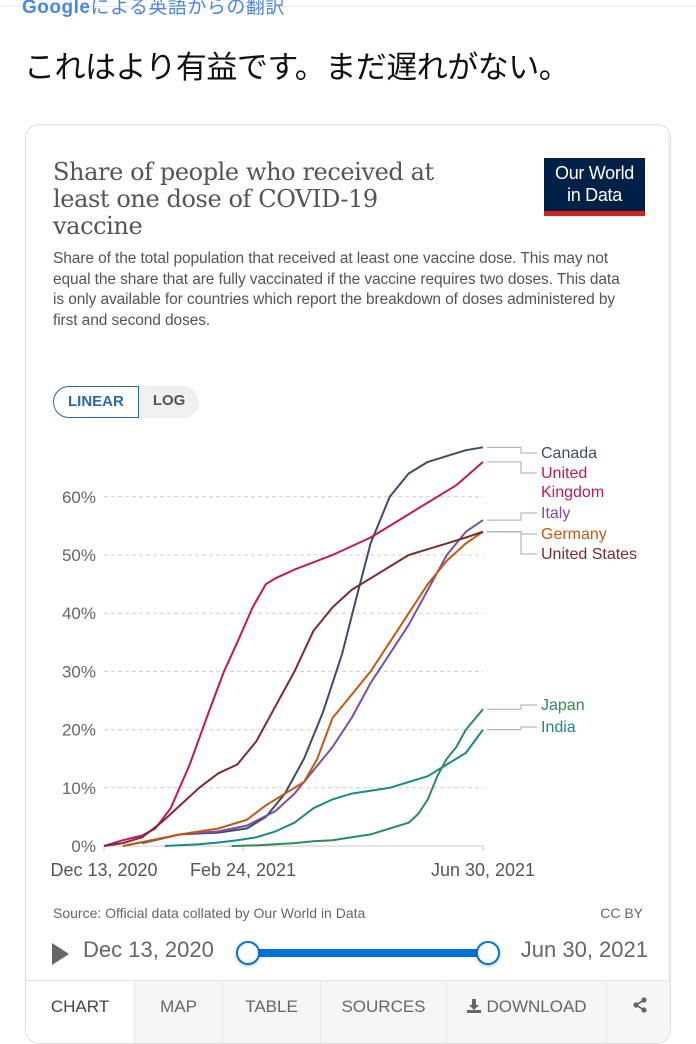  Describe the element at coordinates (148, 949) in the screenshot. I see `timeline-start-label: Dec 13, 2020` at that location.